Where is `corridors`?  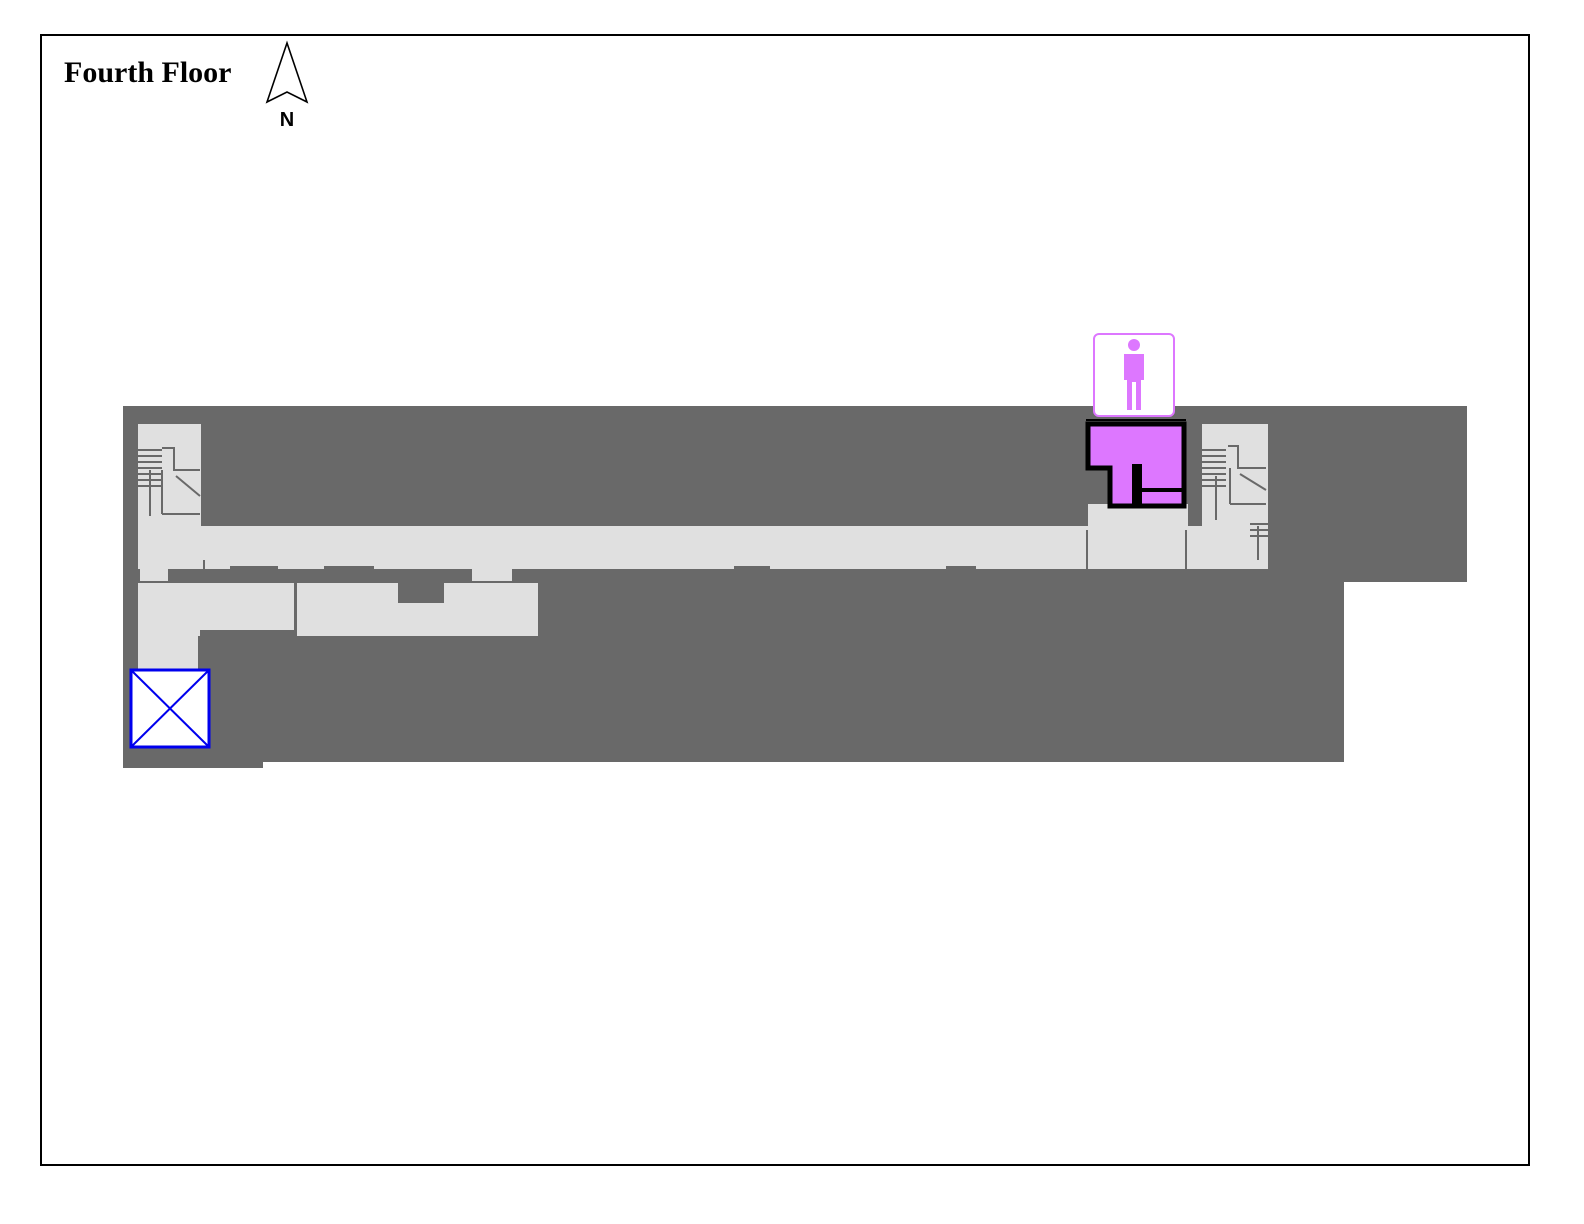
corridors is located at coordinates (703, 547).